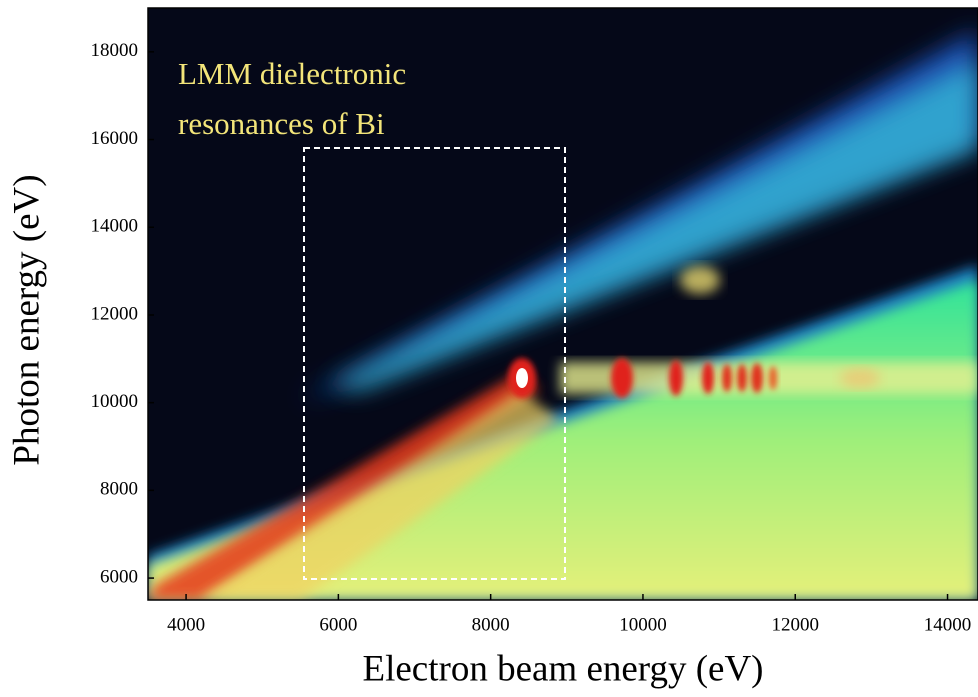 The height and width of the screenshot is (697, 978). What do you see at coordinates (115, 226) in the screenshot?
I see `y-tick-label: 14000` at bounding box center [115, 226].